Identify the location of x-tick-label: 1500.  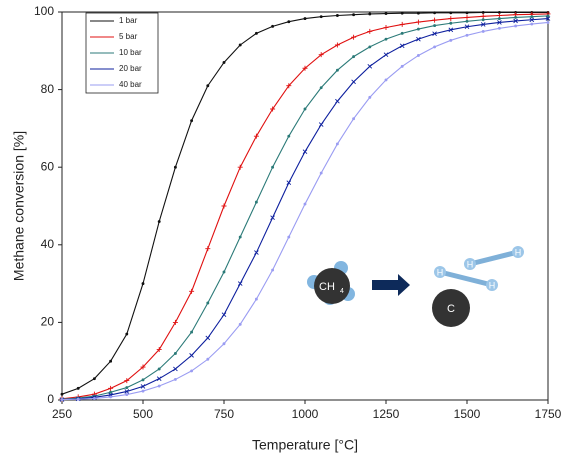
(467, 414).